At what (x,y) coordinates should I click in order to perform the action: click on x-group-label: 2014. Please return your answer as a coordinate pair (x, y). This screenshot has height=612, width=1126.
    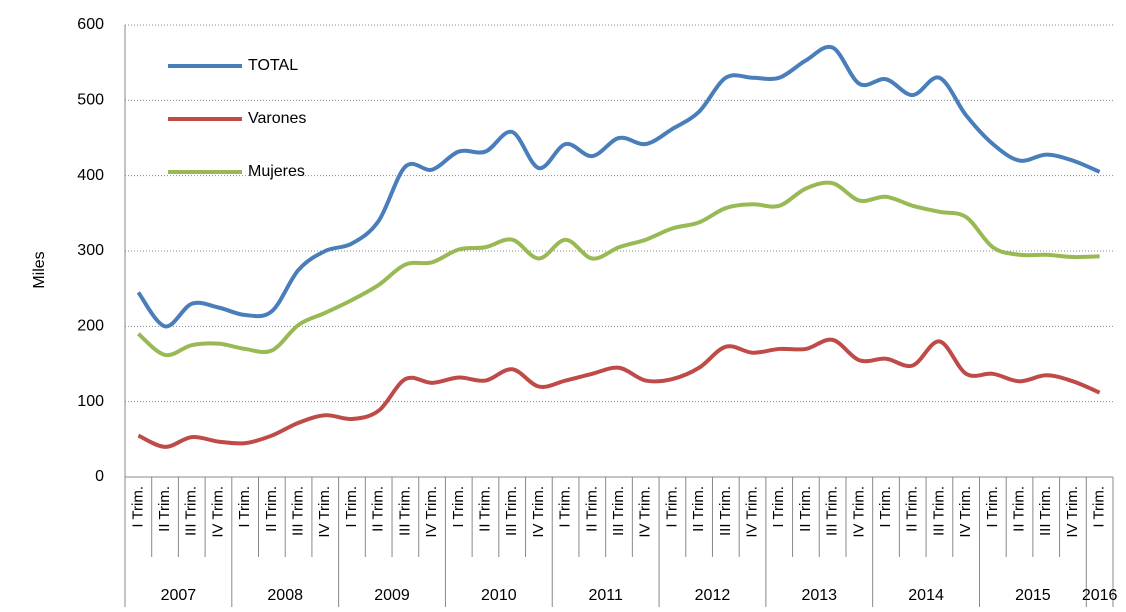
    Looking at the image, I should click on (926, 595).